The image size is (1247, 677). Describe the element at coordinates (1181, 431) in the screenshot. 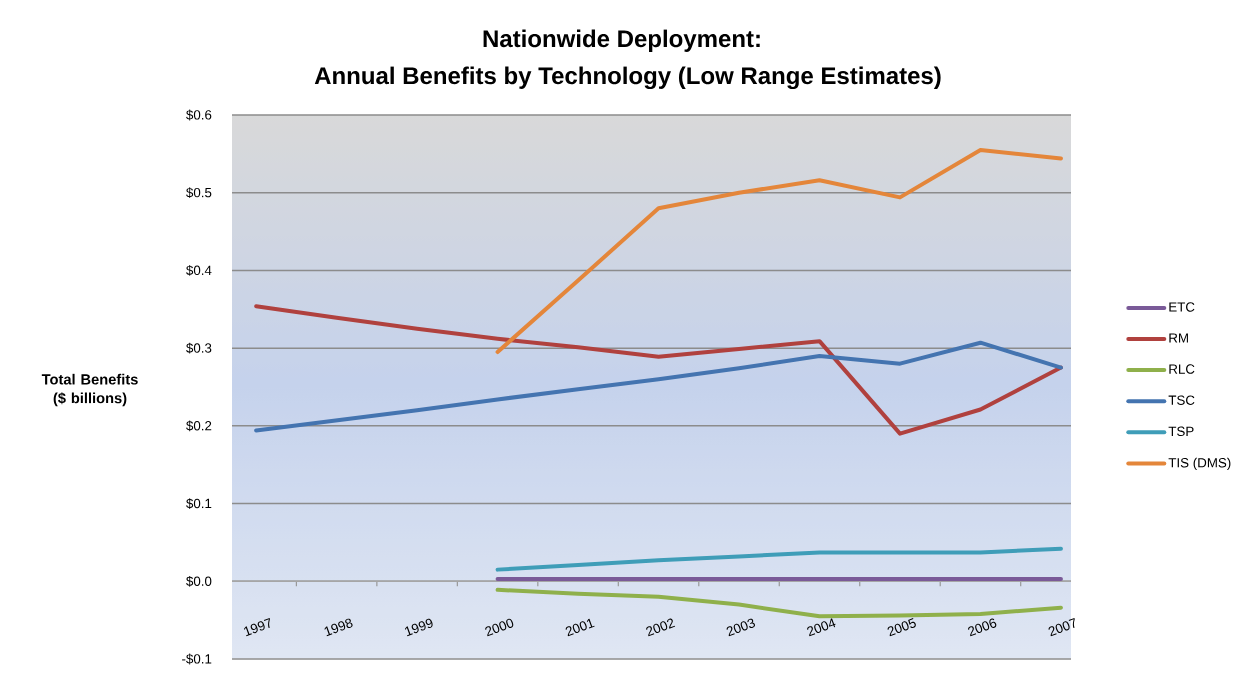

I see `legend-label: TSP` at that location.